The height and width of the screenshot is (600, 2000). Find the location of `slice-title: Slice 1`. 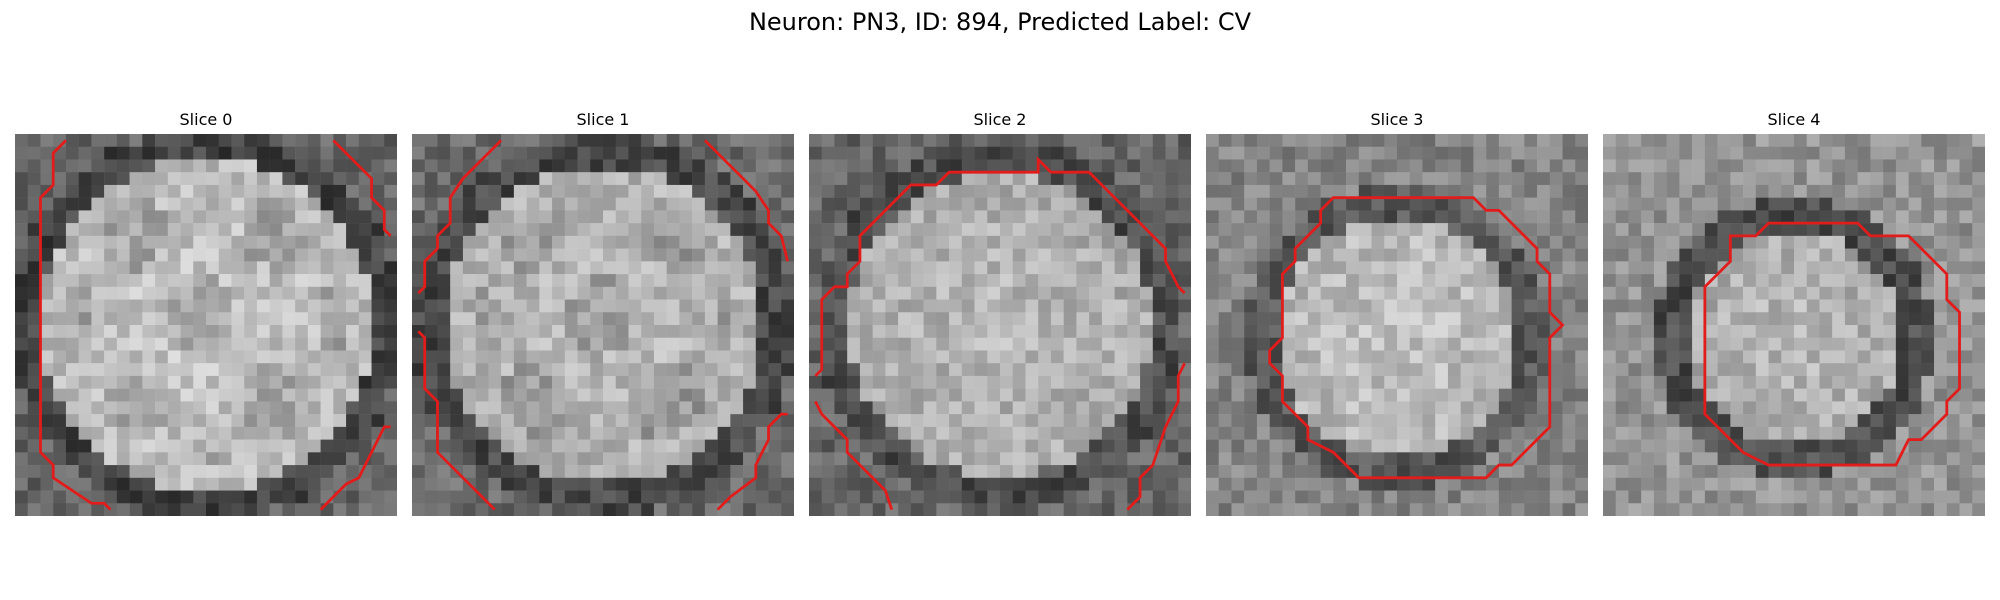

slice-title: Slice 1 is located at coordinates (603, 119).